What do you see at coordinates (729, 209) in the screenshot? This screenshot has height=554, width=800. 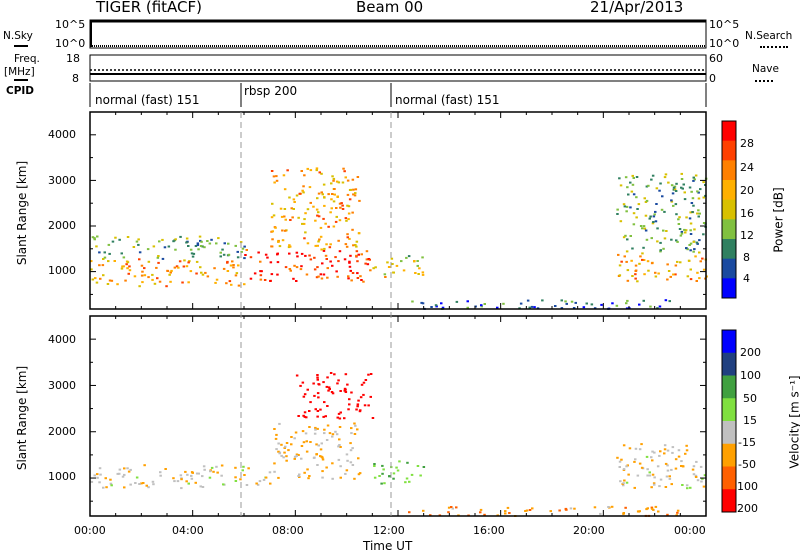 I see `power-colorbar` at bounding box center [729, 209].